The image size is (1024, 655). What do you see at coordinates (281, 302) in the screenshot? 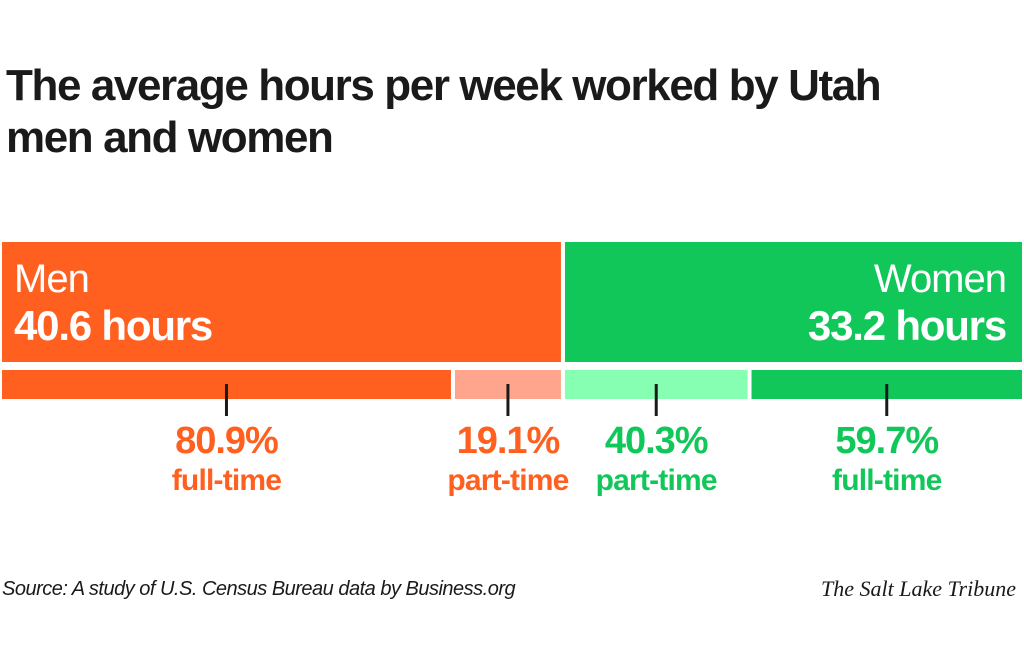
I see `bar-men` at bounding box center [281, 302].